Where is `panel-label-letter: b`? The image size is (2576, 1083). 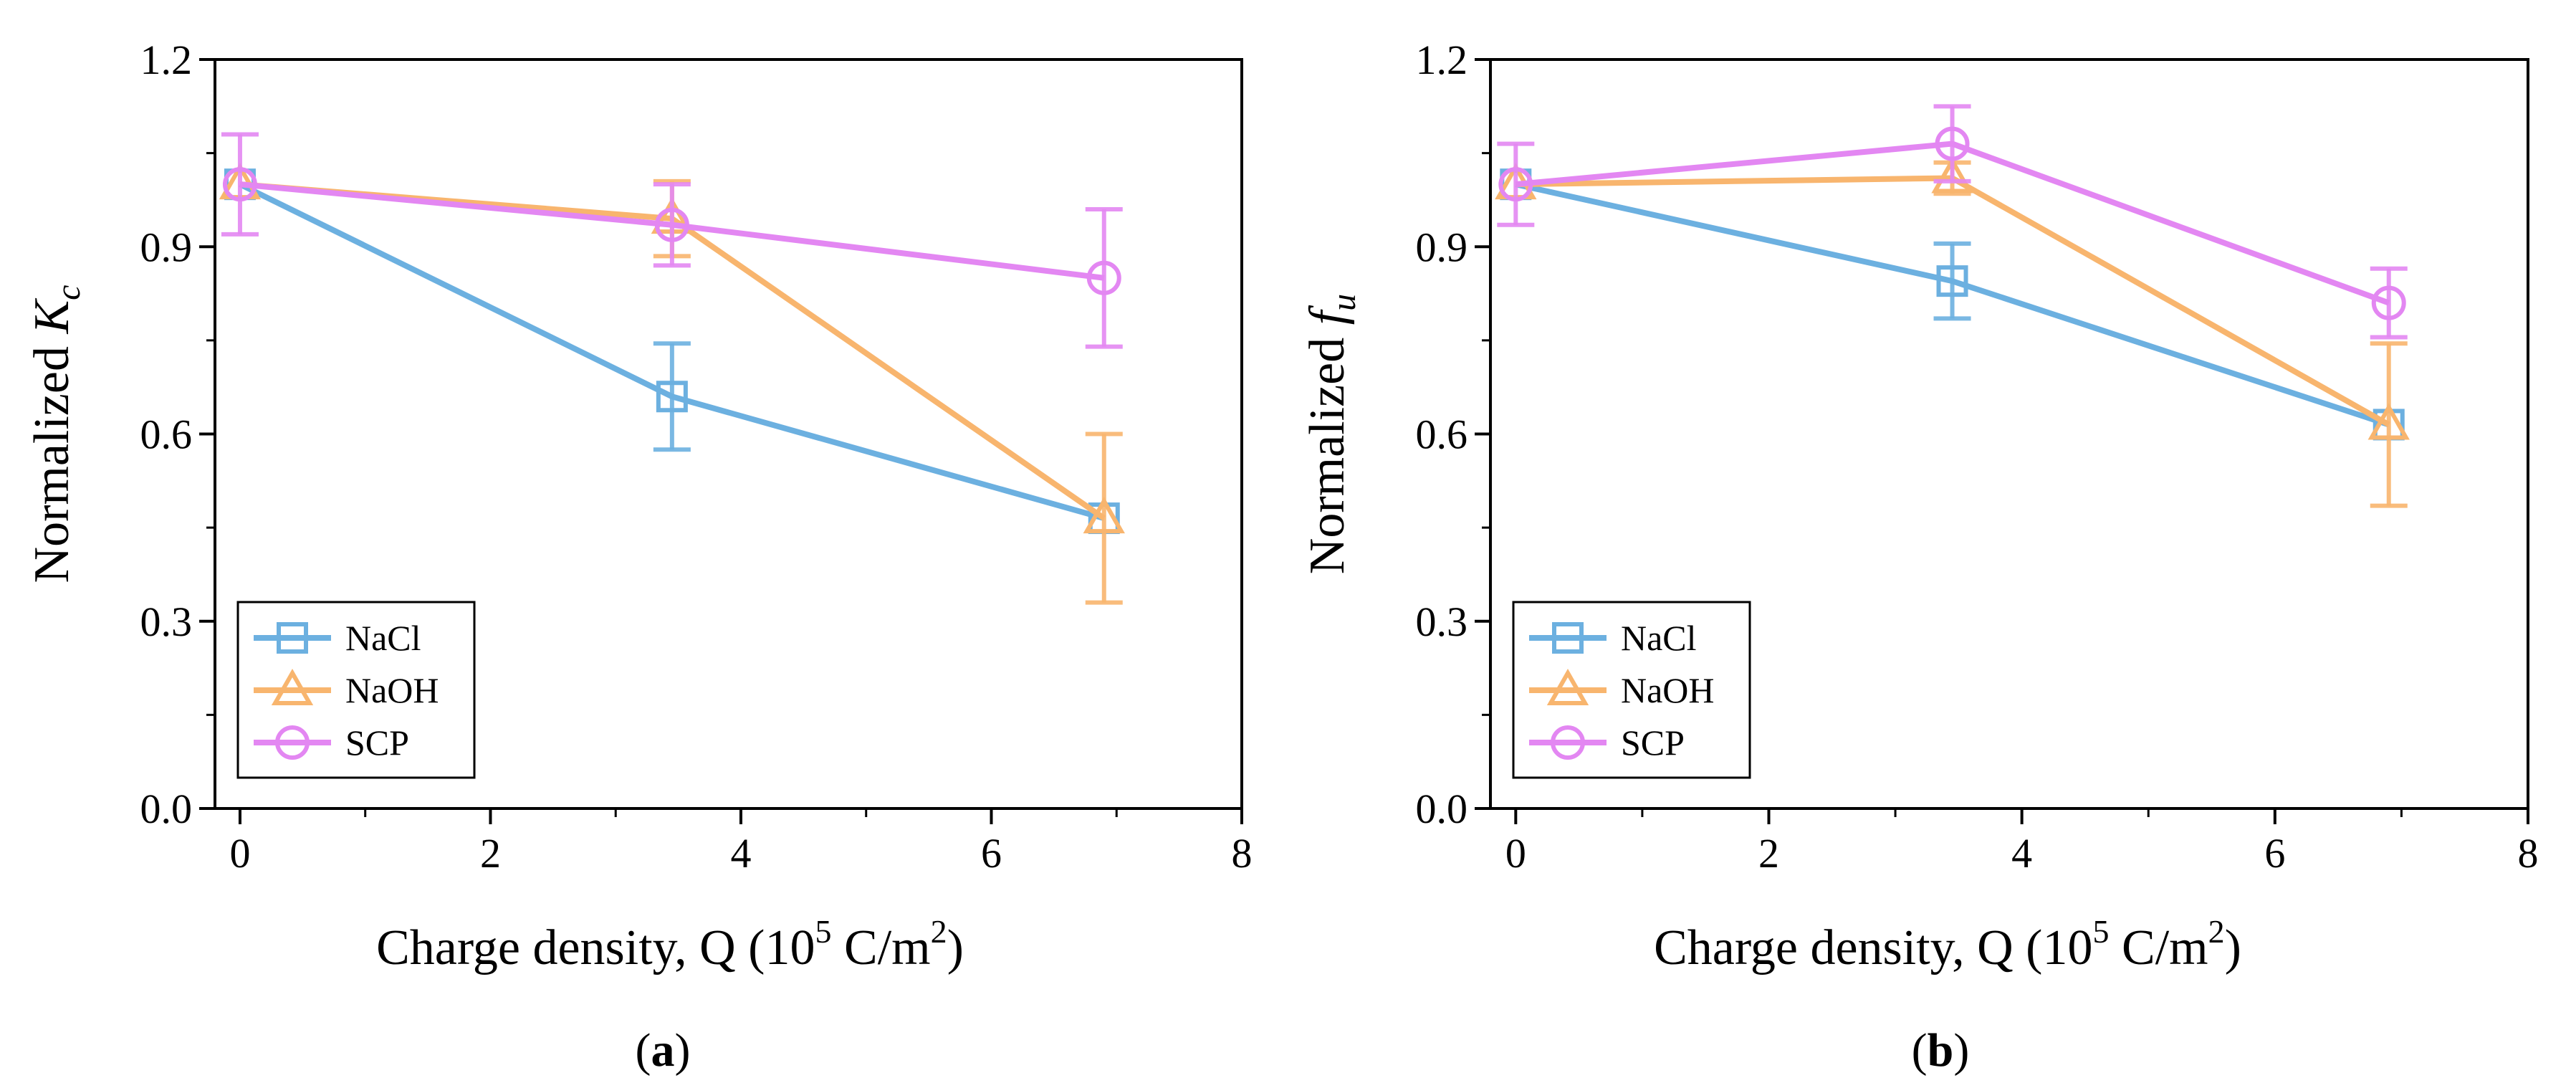 panel-label-letter: b is located at coordinates (1941, 1051).